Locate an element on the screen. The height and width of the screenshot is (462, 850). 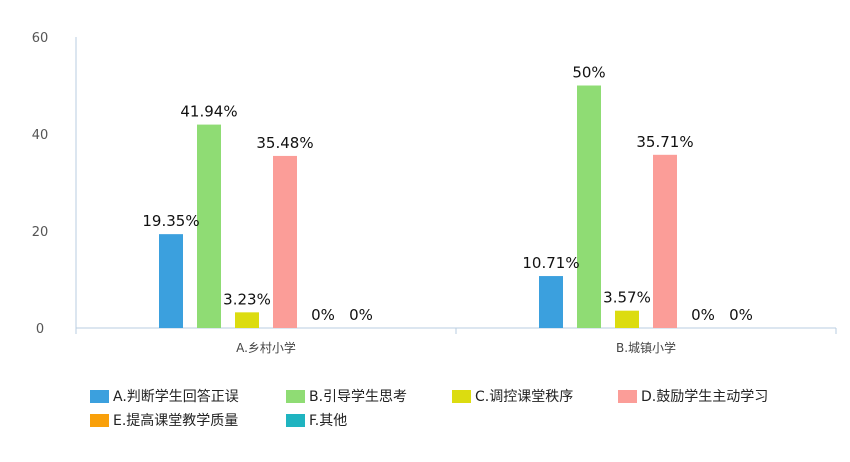
legend-item: E.提高课堂教学质量 is located at coordinates (164, 420).